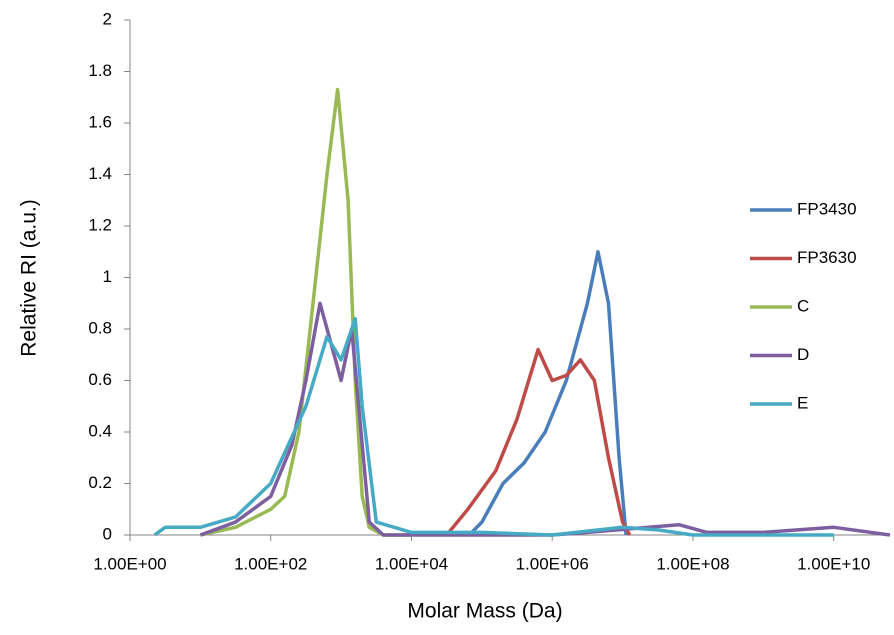  What do you see at coordinates (107, 276) in the screenshot?
I see `y-tick-label: 1` at bounding box center [107, 276].